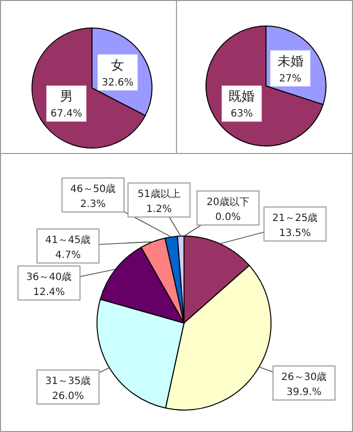  I want to click on text: 0.0%, so click(228, 217).